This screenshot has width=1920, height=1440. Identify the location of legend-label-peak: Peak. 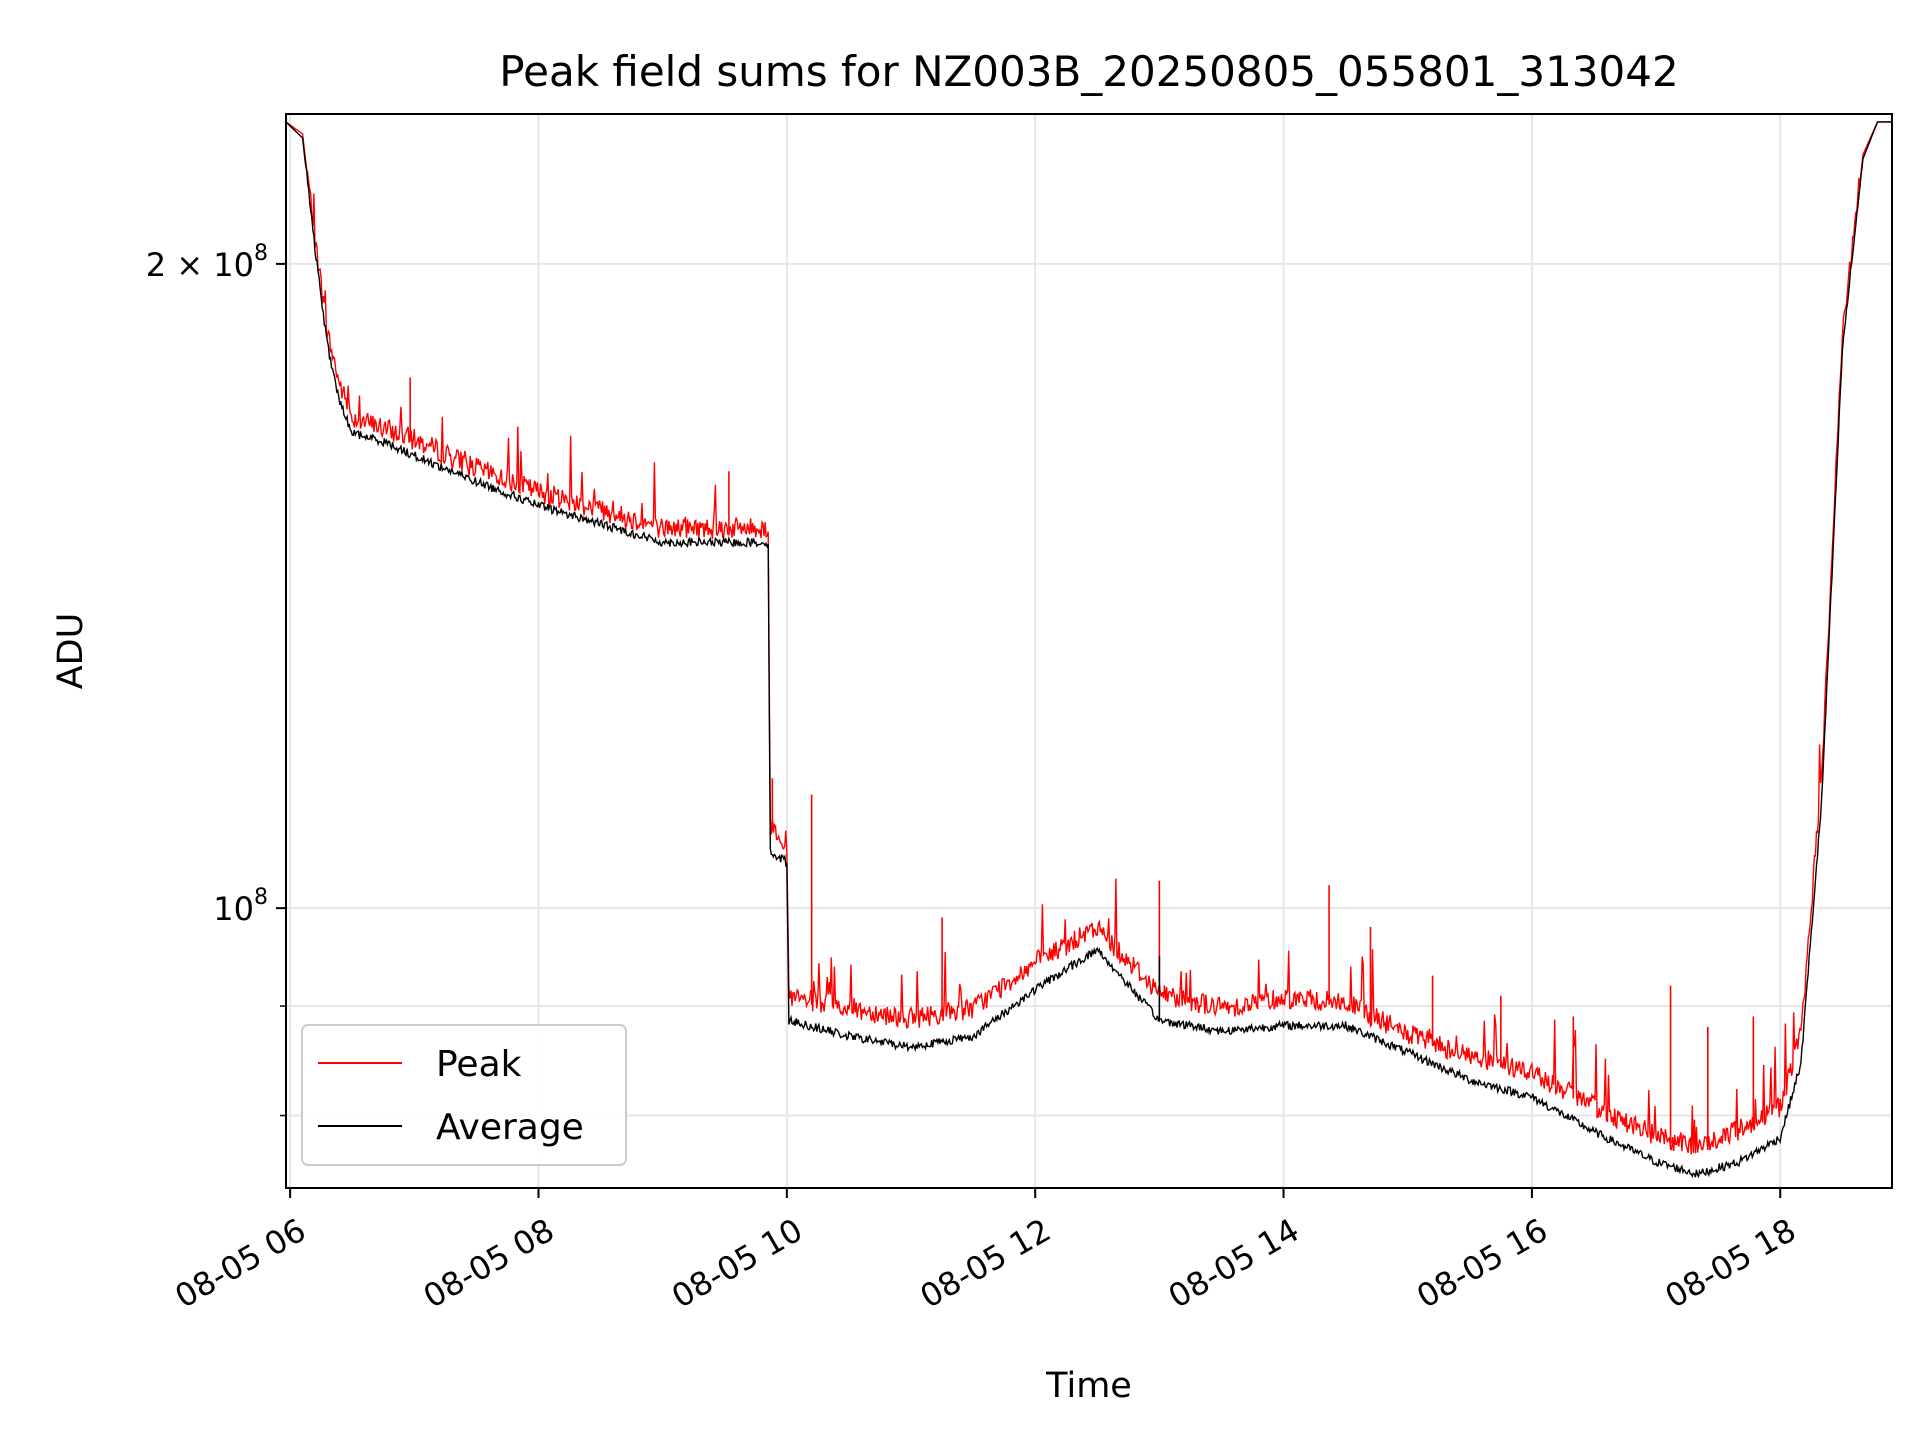
(479, 1064).